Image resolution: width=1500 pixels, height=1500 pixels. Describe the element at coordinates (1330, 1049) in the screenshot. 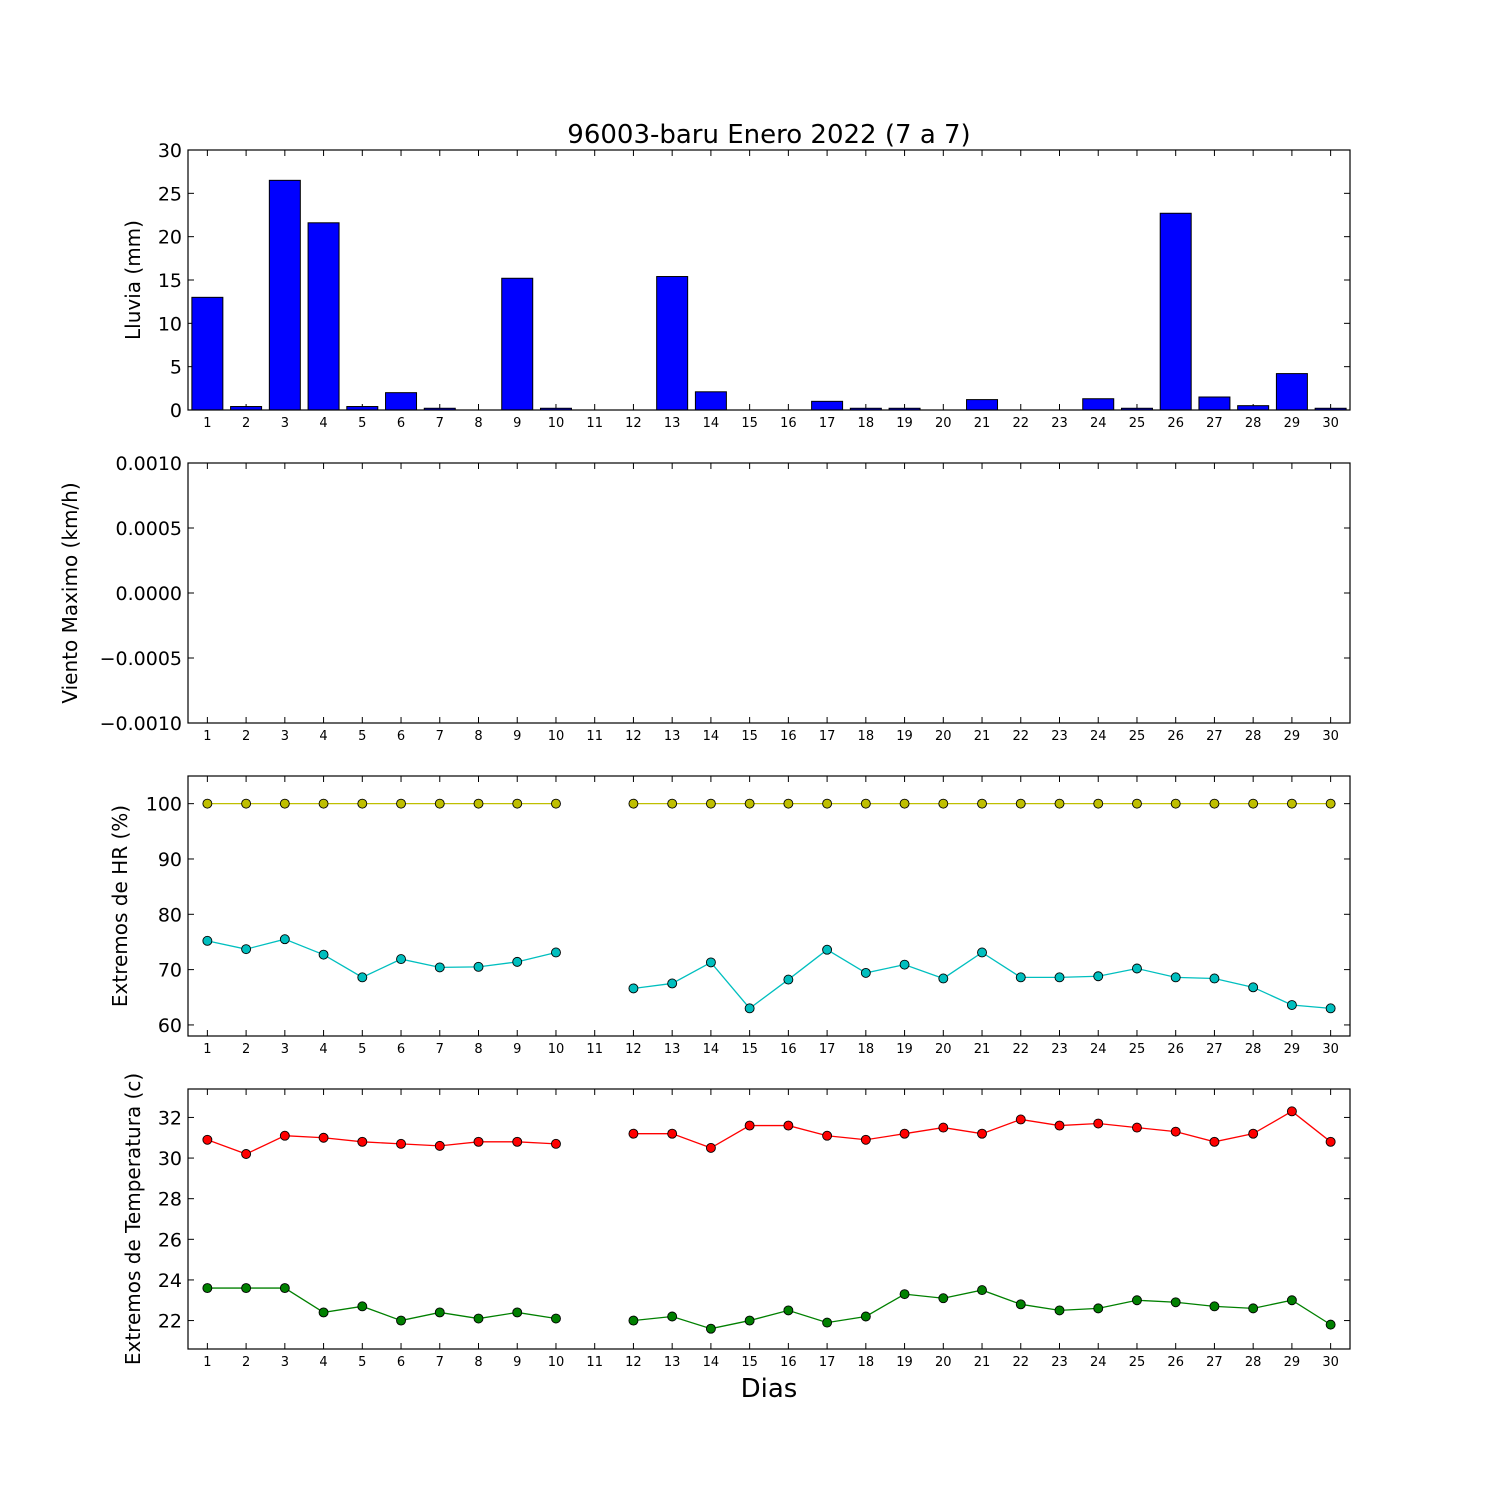

I see `x-tick-label: 30` at that location.